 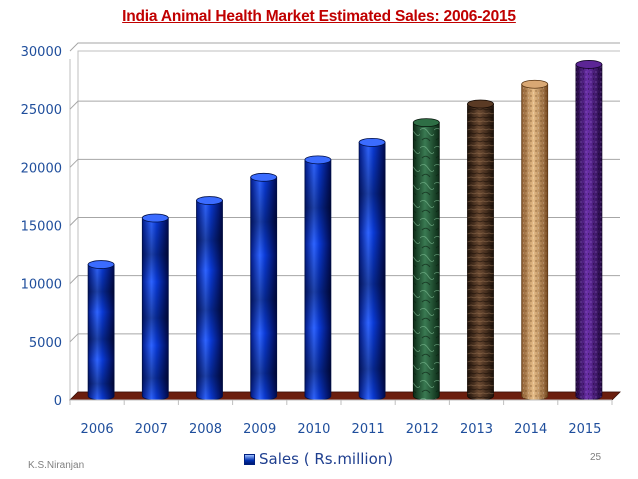 What do you see at coordinates (151, 429) in the screenshot?
I see `x-tick-label: 2007` at bounding box center [151, 429].